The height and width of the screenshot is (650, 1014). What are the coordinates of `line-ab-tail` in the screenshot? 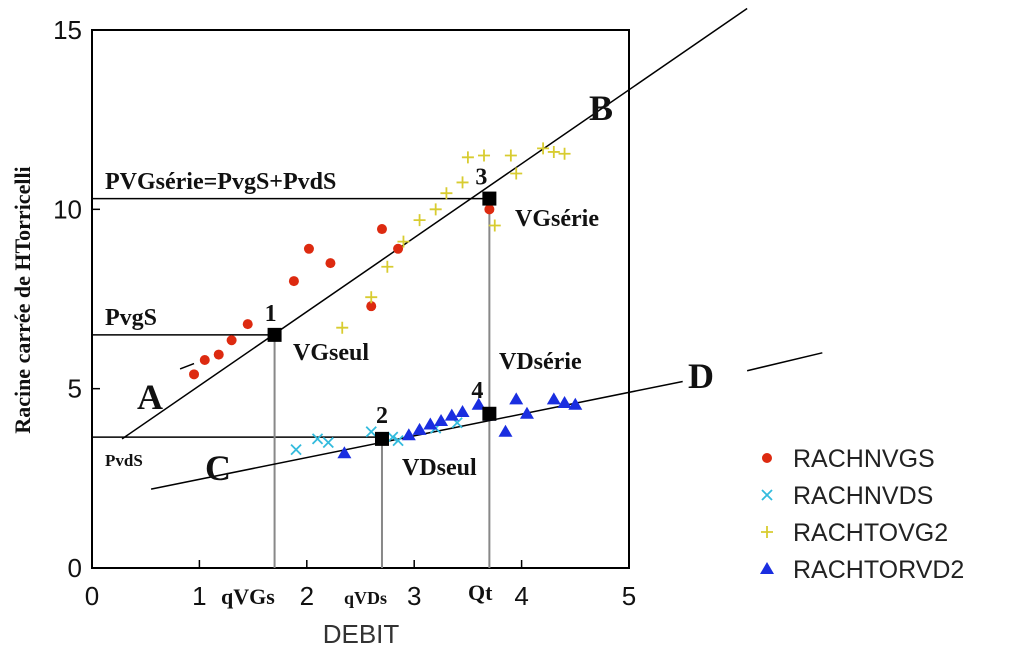 It's located at (187, 366).